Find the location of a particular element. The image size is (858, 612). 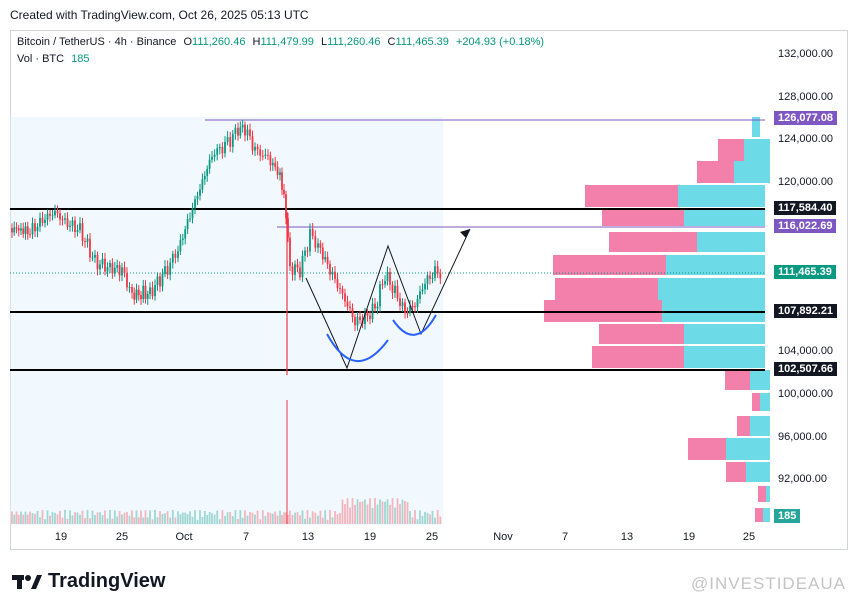

symbol-name: Bitcoin / TetherUS · 4h · Binance is located at coordinates (97, 42).